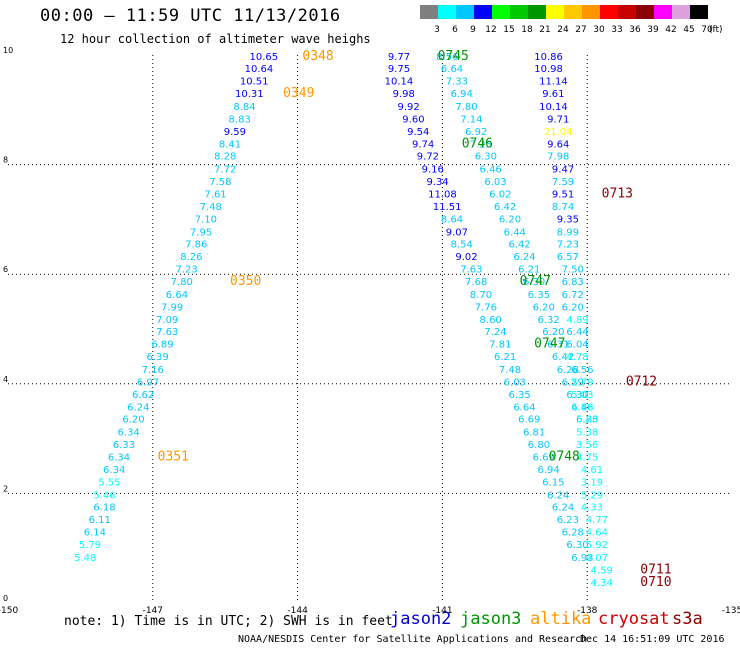  I want to click on swh-value-cryosat: 10.86, so click(548, 57).